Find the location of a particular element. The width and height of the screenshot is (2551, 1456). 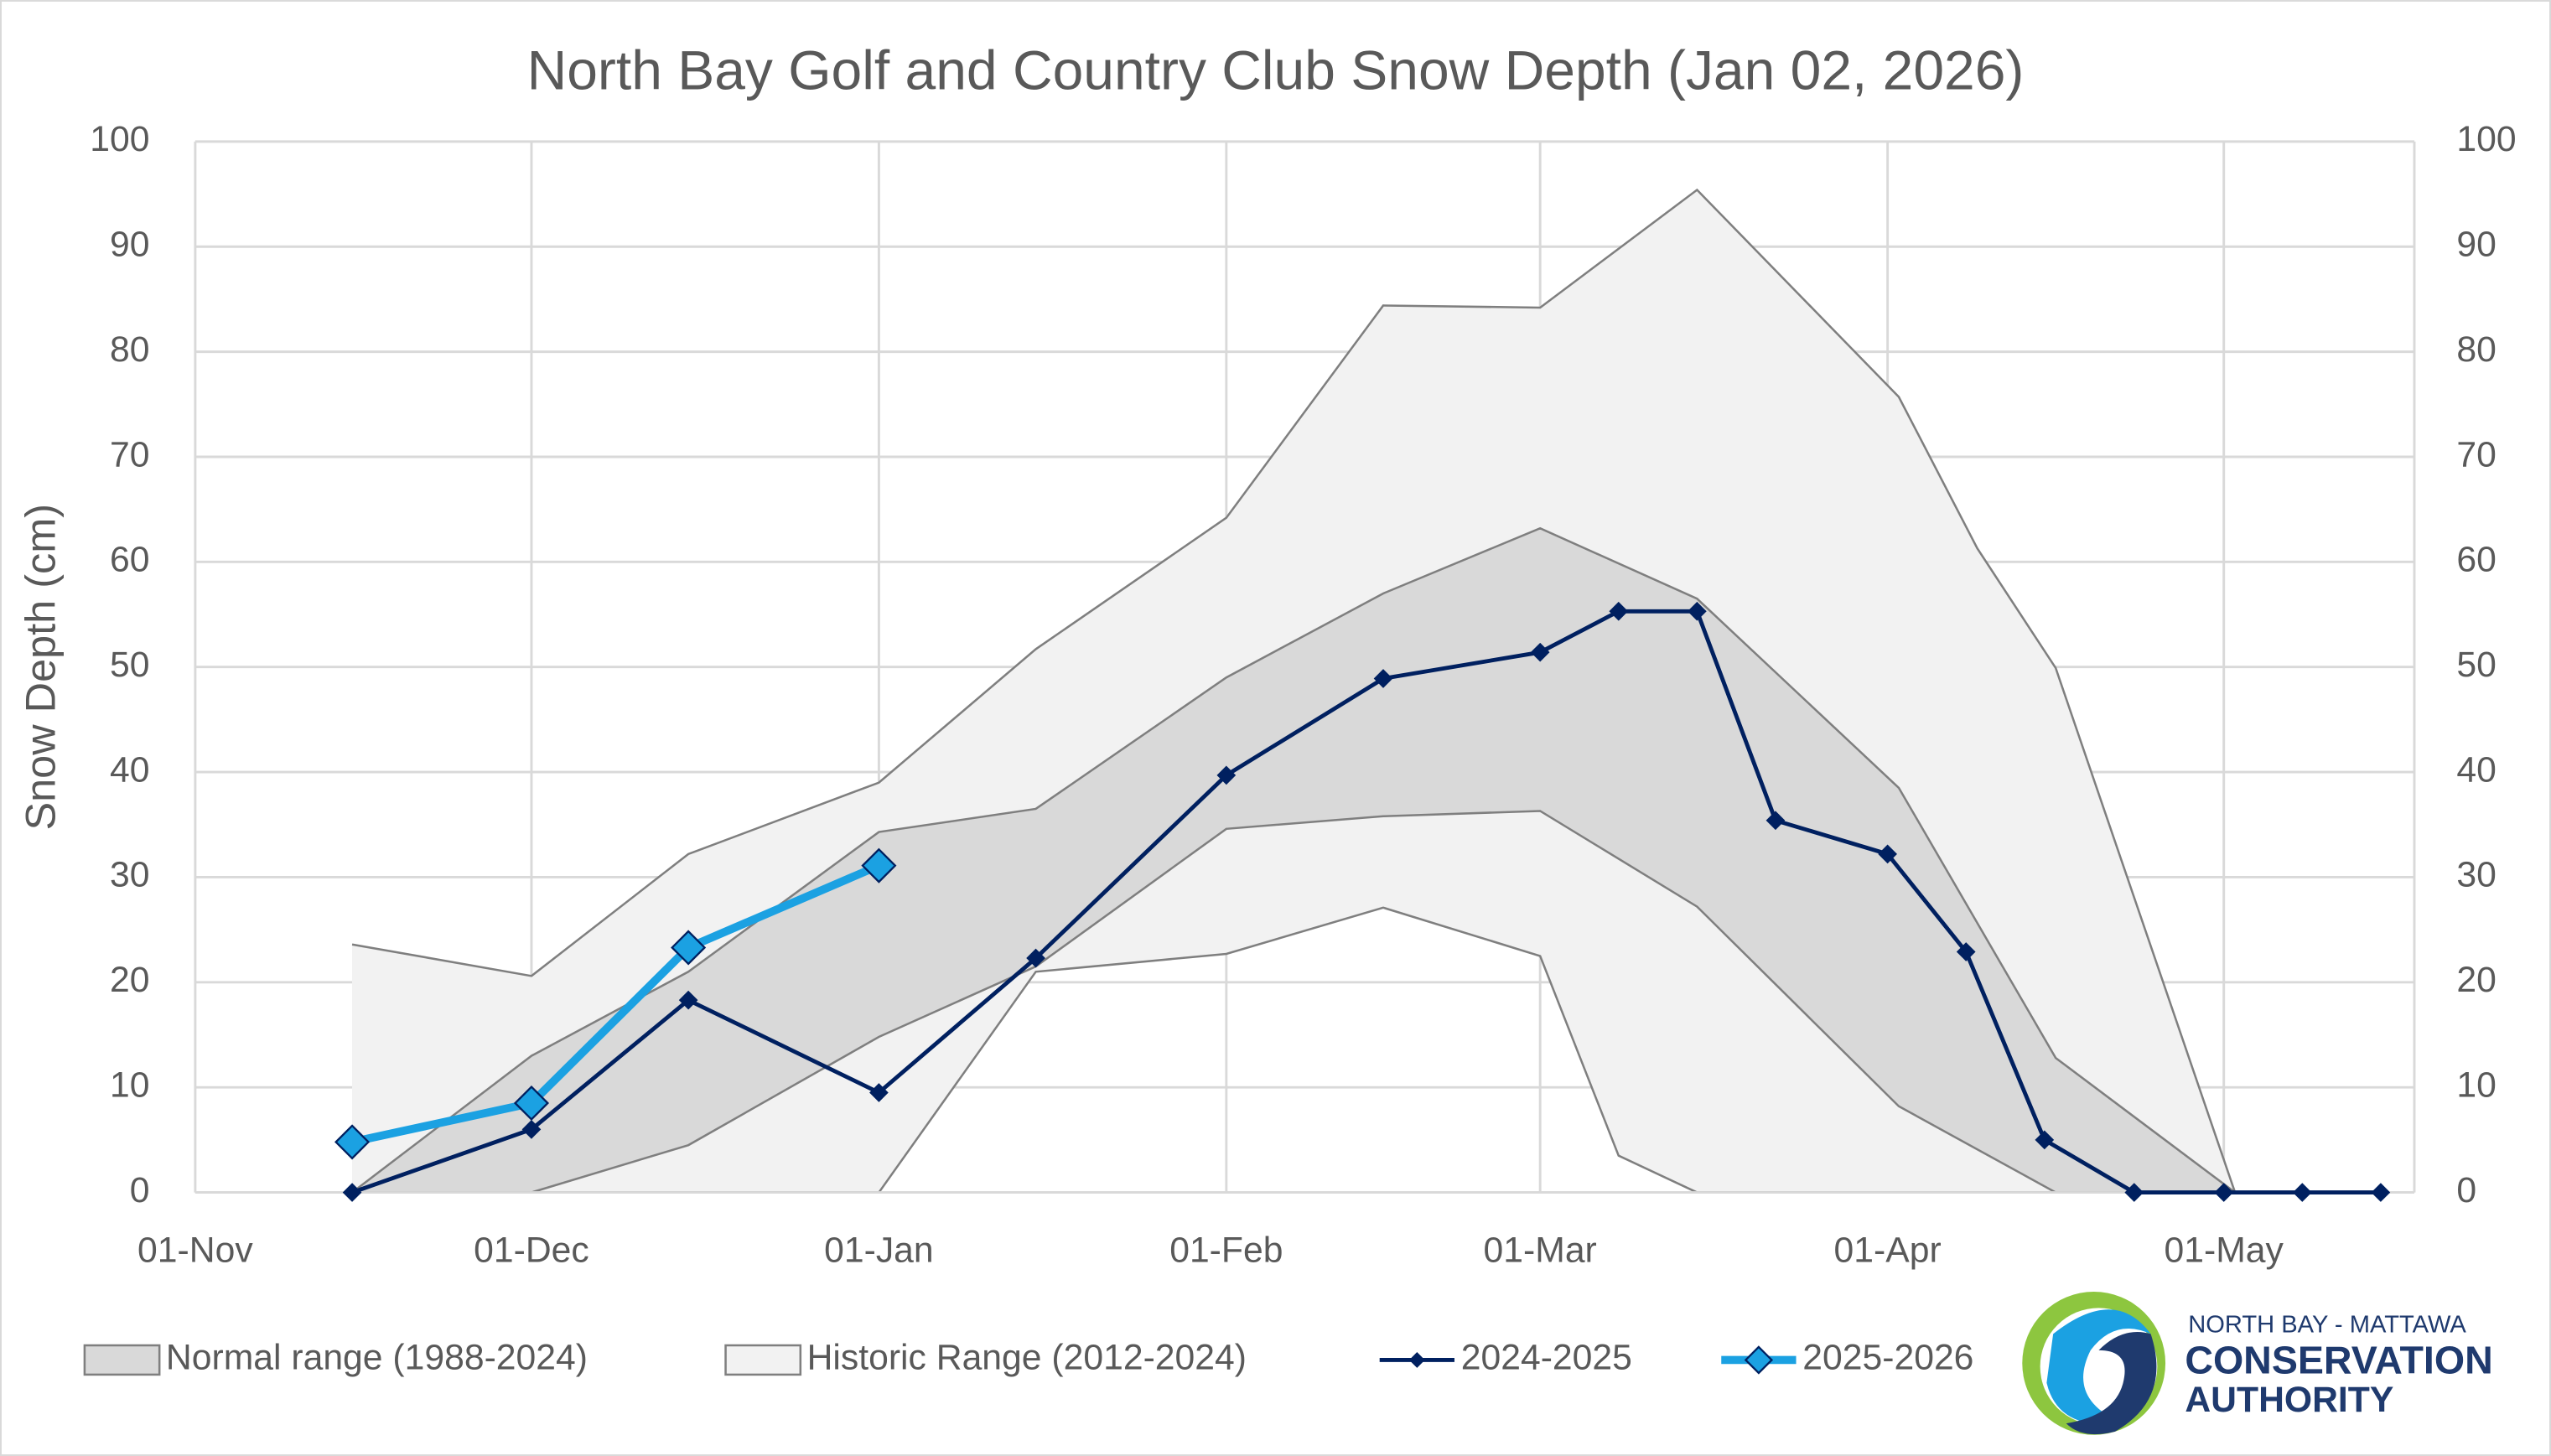

y2-tick-label: 10 is located at coordinates (2476, 1085).